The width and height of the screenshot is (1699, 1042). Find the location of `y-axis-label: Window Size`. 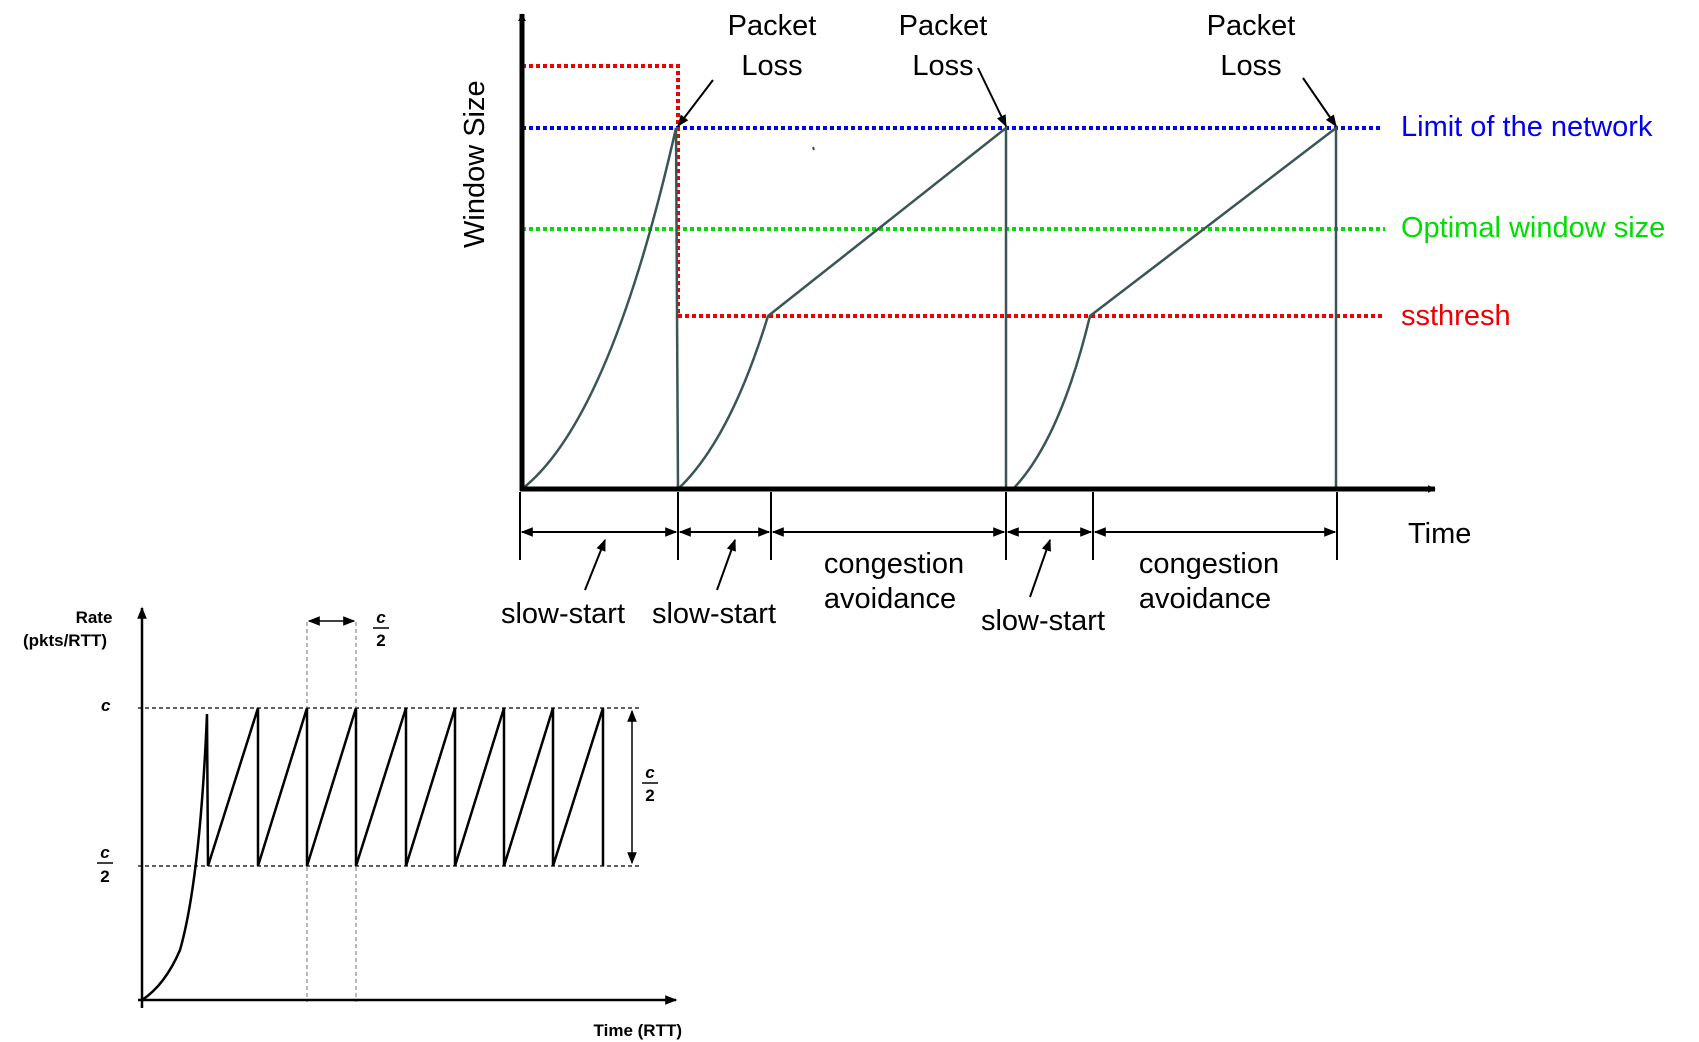

y-axis-label: Window Size is located at coordinates (475, 164).